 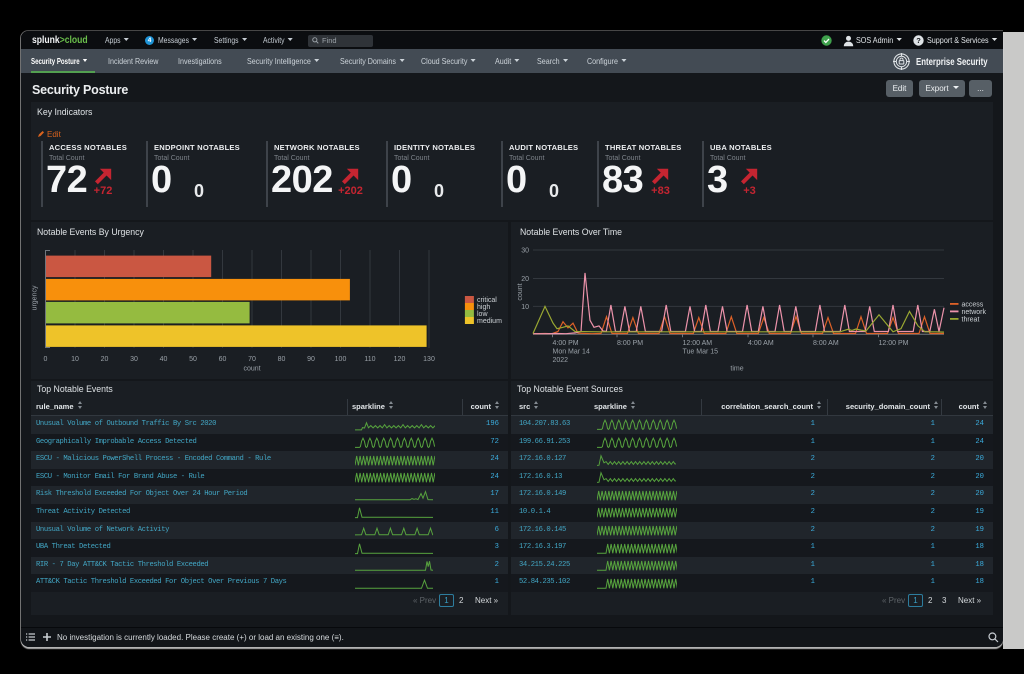 What do you see at coordinates (571, 352) in the screenshot?
I see `svg-text: Mon Mar 14` at bounding box center [571, 352].